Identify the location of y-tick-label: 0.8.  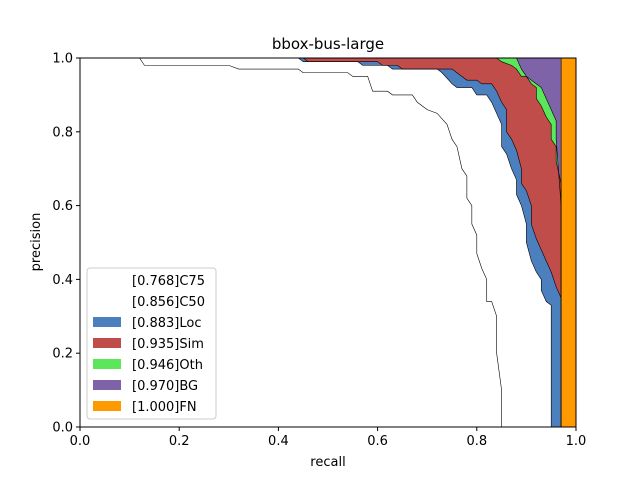
(62, 132).